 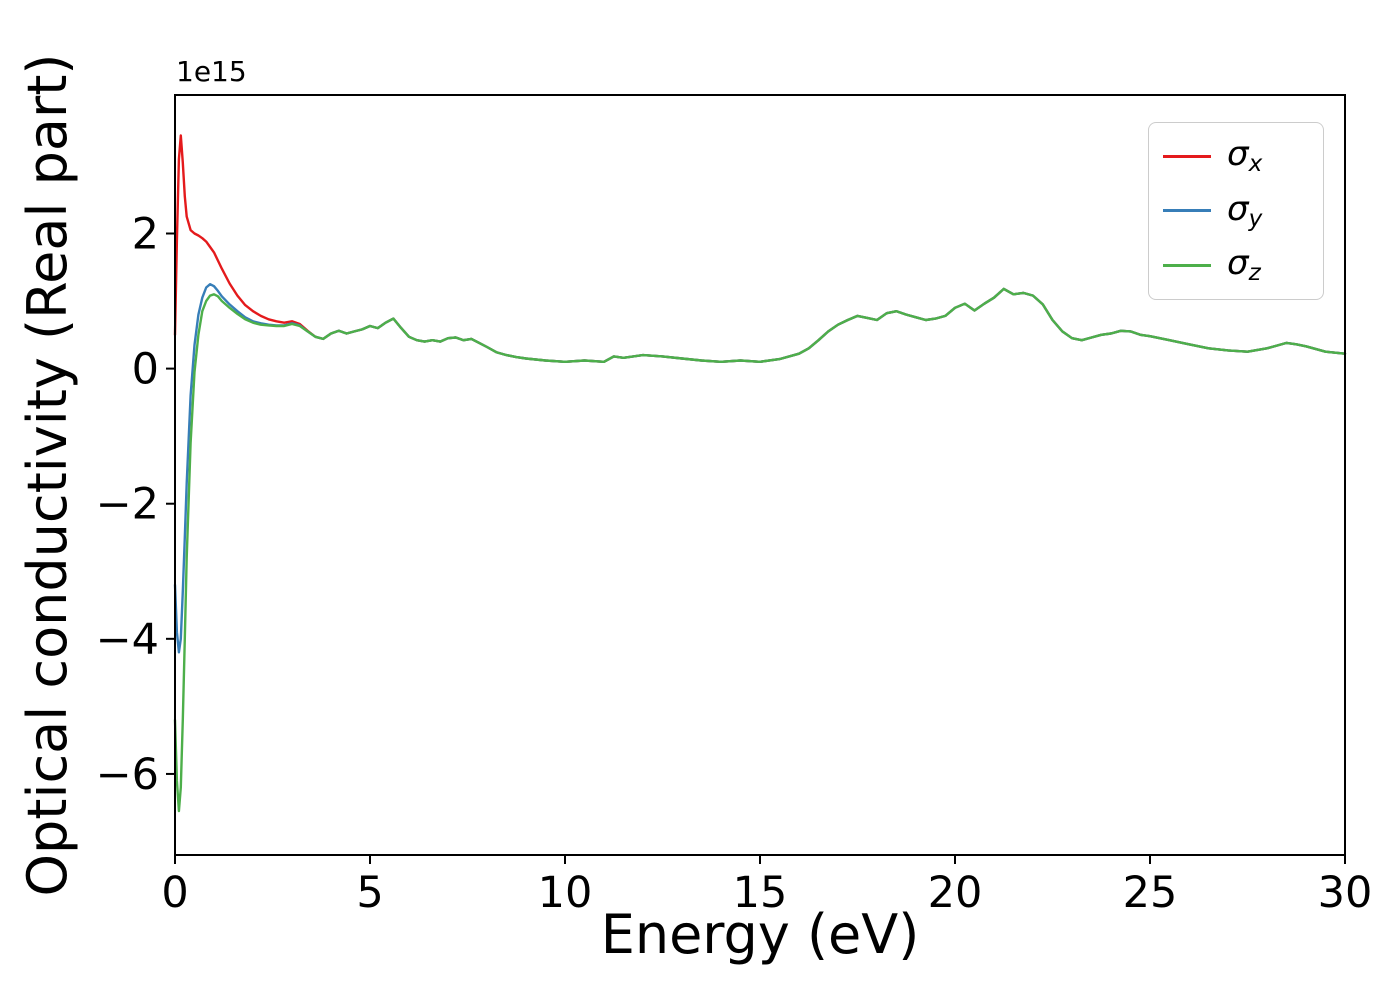 I want to click on legend-item-sigma-x: σx, so click(x=1236, y=156).